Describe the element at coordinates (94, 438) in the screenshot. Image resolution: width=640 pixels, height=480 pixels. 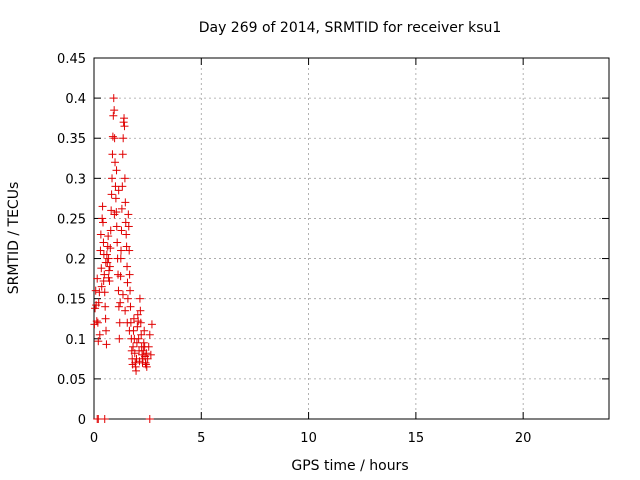
I see `x-tick-label: 0` at that location.